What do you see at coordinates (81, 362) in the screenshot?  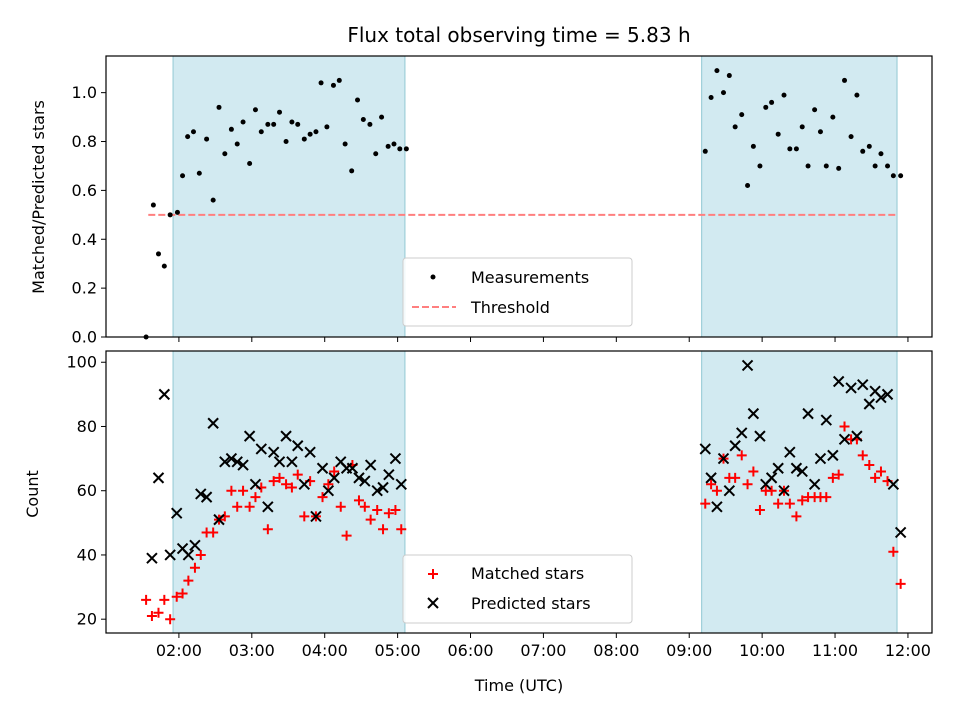 I see `bottom-y-tick-label: 100` at bounding box center [81, 362].